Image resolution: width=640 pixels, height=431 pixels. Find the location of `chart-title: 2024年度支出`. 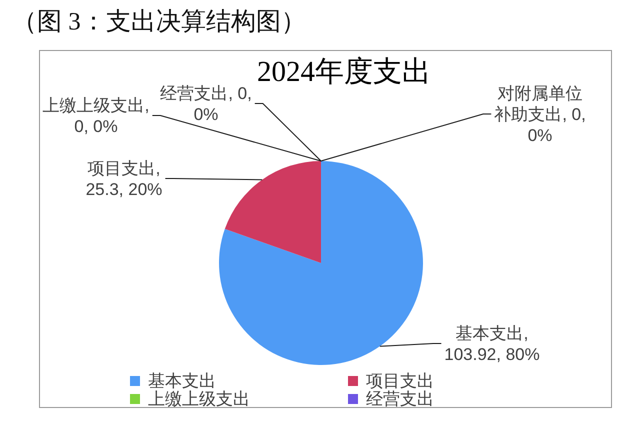

chart-title: 2024年度支出 is located at coordinates (344, 72).